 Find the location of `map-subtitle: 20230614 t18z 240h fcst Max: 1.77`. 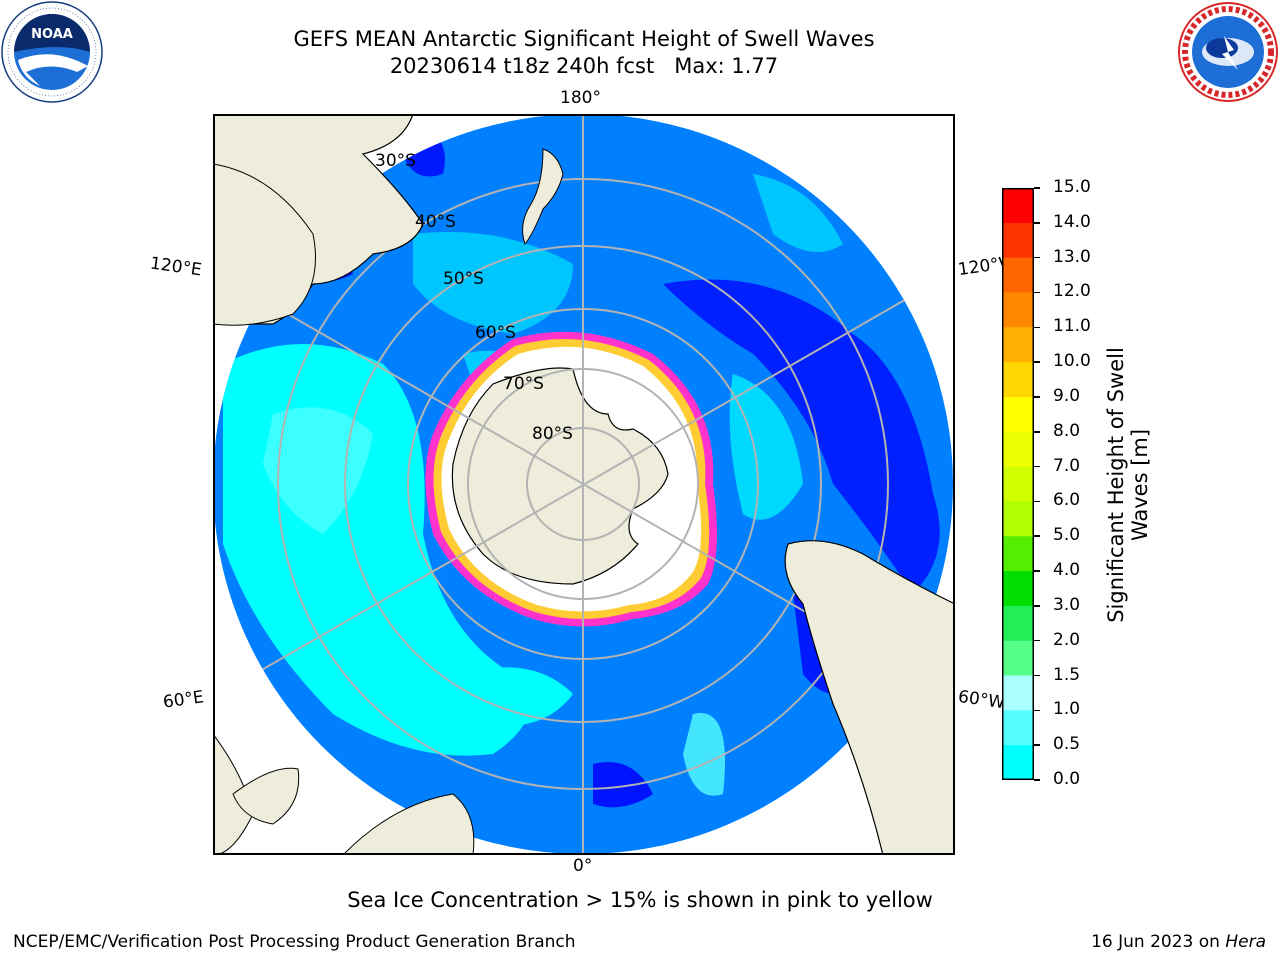

map-subtitle: 20230614 t18z 240h fcst Max: 1.77 is located at coordinates (584, 66).